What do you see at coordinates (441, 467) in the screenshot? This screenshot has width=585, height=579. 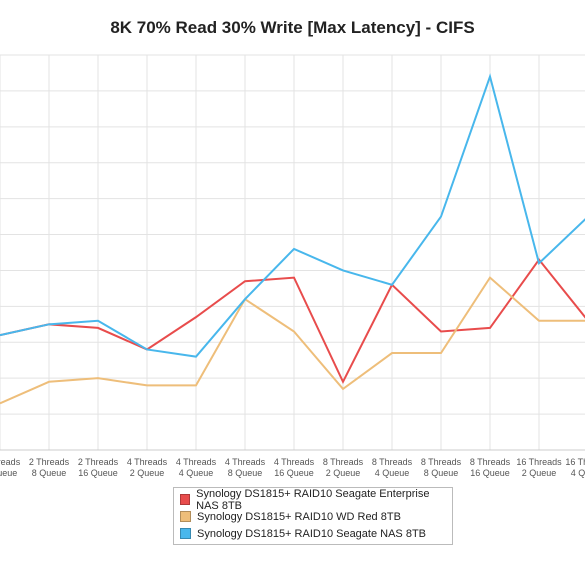 I see `x-tick-label: 8 Threads 8 Queue` at bounding box center [441, 467].